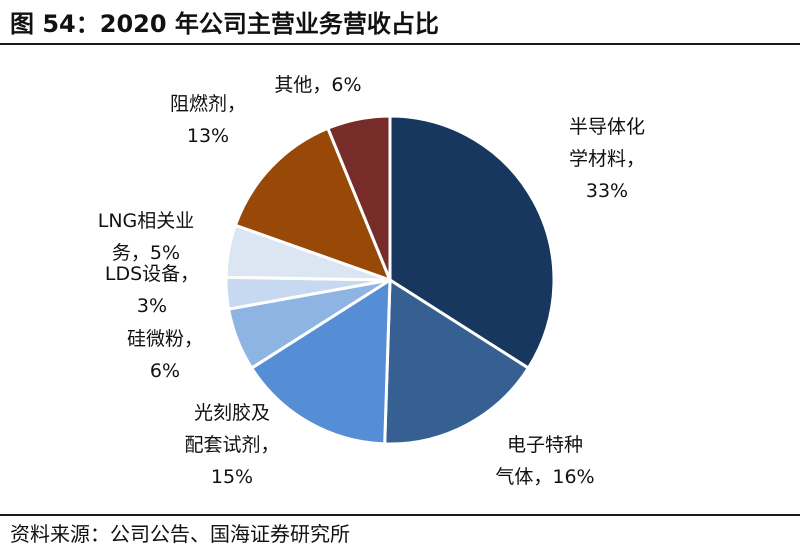 This screenshot has height=552, width=800. Describe the element at coordinates (165, 355) in the screenshot. I see `pie-label-4: 硅微粉， 6%` at that location.